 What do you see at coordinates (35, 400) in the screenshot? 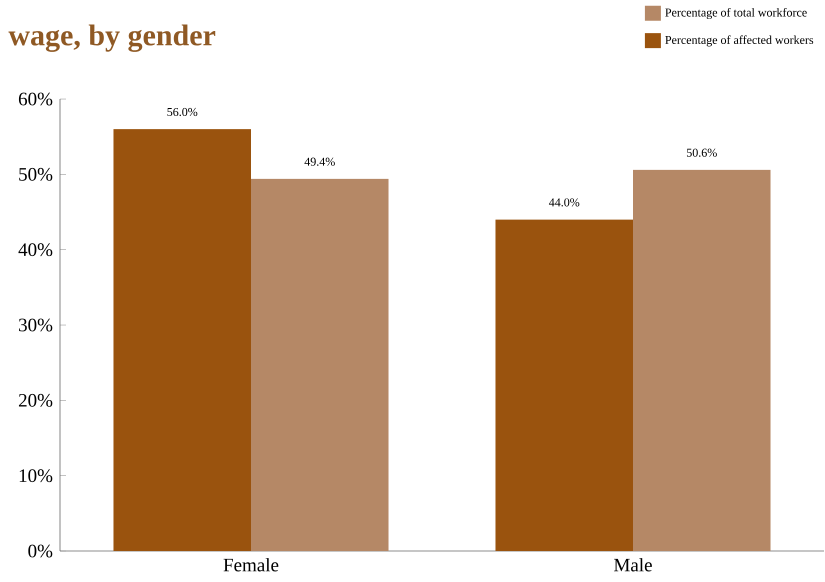
I see `y-tick-label: 20%` at bounding box center [35, 400].